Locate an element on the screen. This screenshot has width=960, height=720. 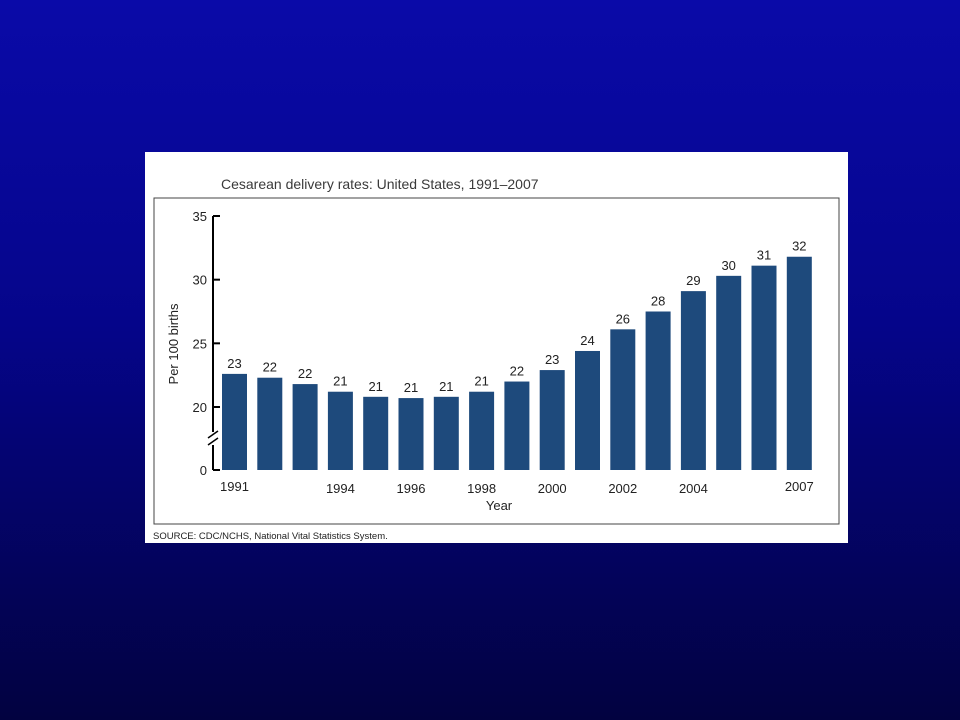
x-tick-label: 1991 is located at coordinates (234, 486).